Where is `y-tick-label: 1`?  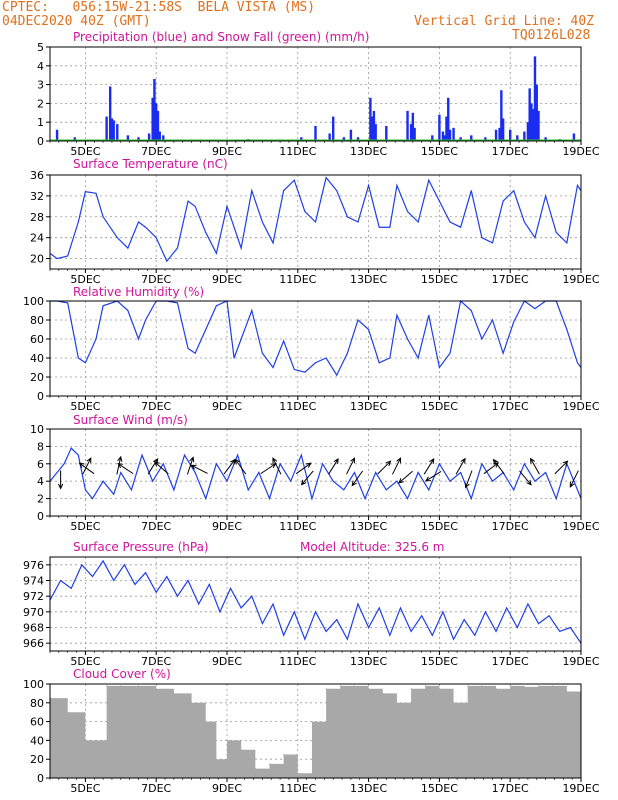 y-tick-label: 1 is located at coordinates (40, 122).